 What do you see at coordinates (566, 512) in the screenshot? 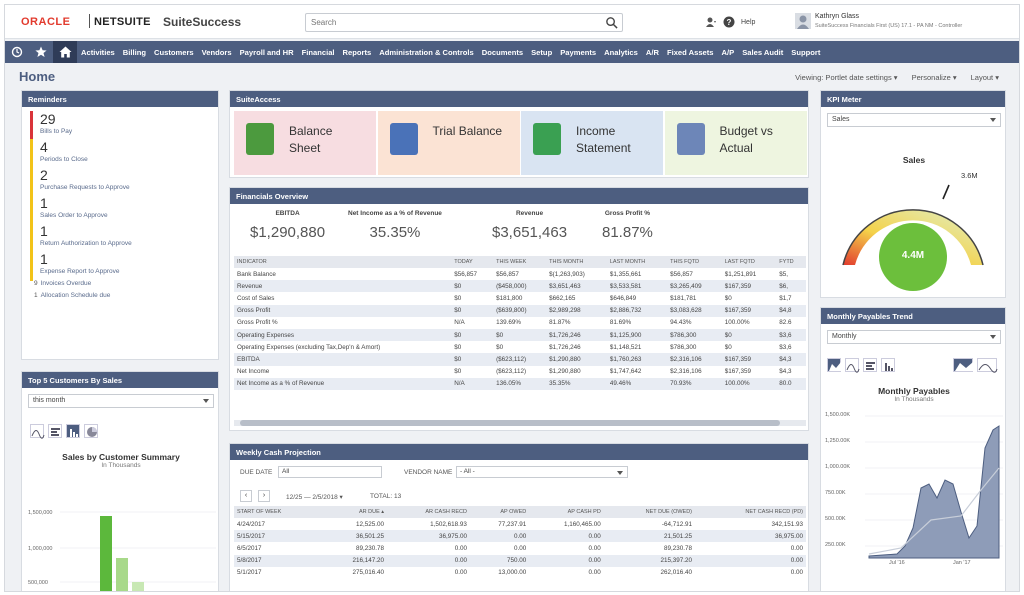
I see `column-header: AP CASH PD` at bounding box center [566, 512].